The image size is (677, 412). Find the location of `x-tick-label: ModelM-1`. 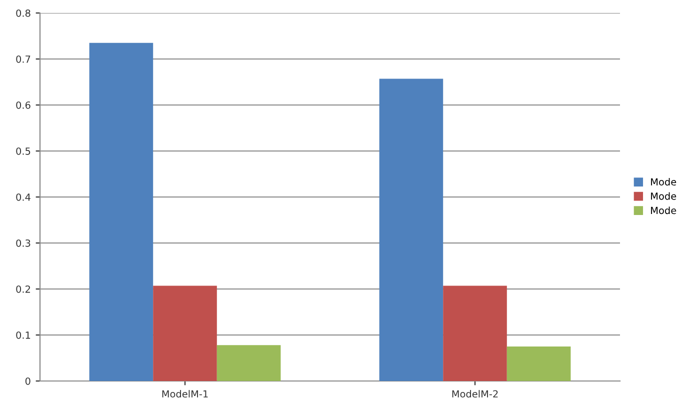

x-tick-label: ModelM-1 is located at coordinates (185, 394).